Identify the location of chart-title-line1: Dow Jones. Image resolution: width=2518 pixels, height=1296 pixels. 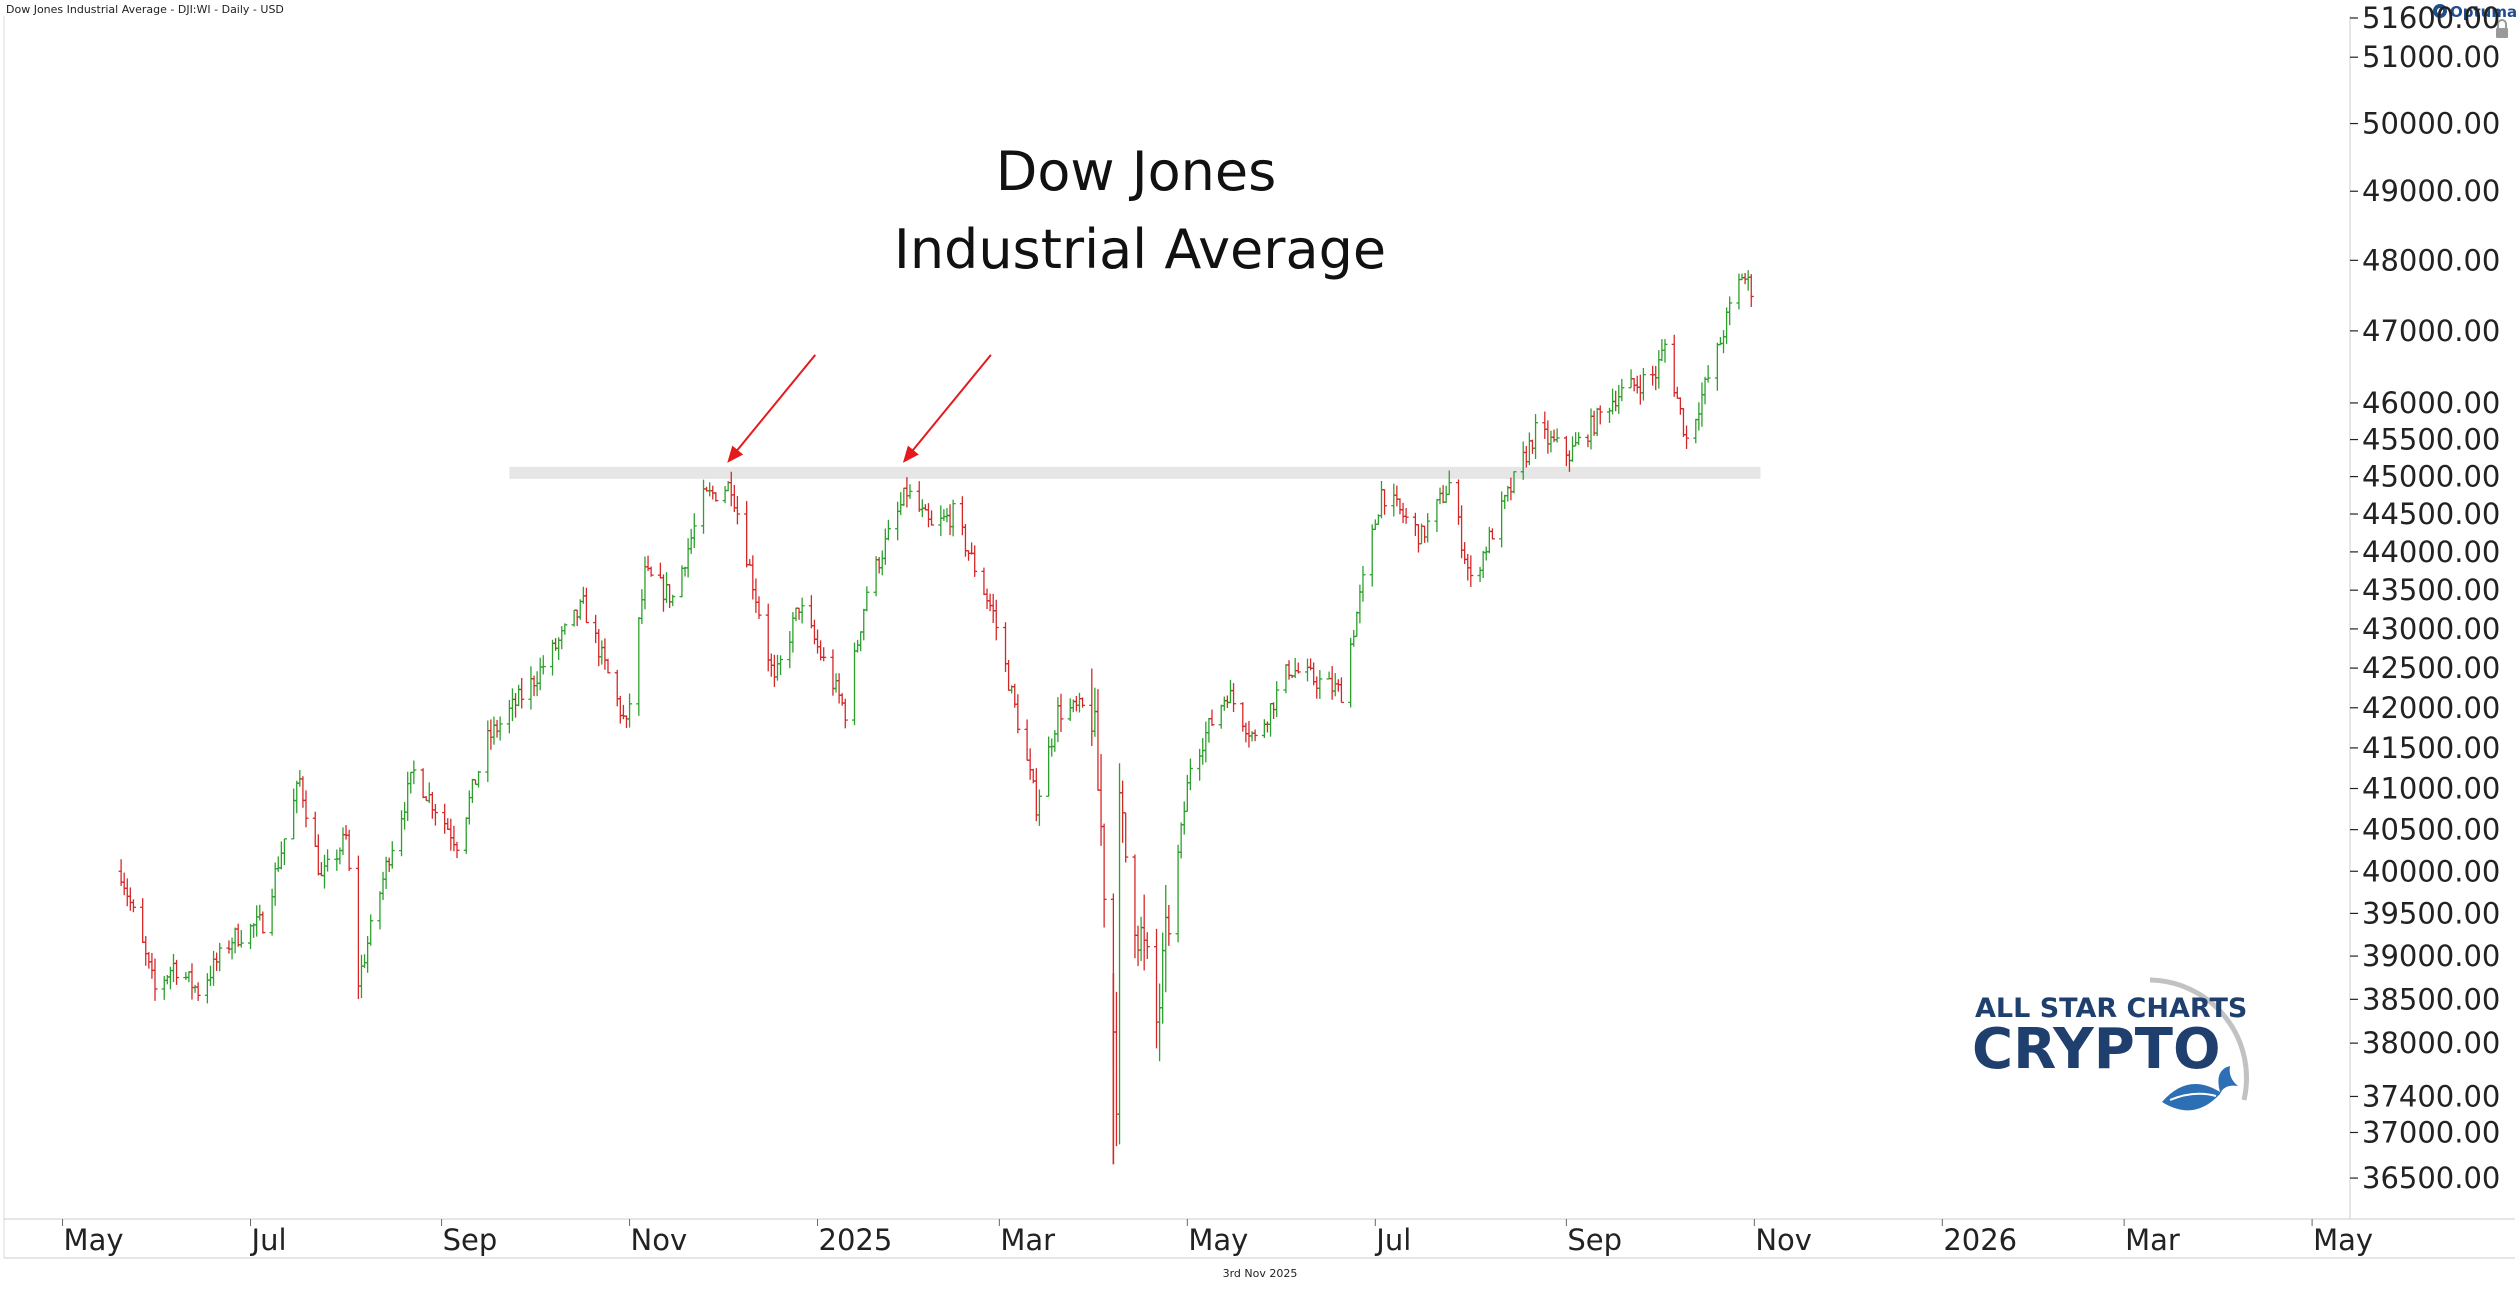
(1136, 171).